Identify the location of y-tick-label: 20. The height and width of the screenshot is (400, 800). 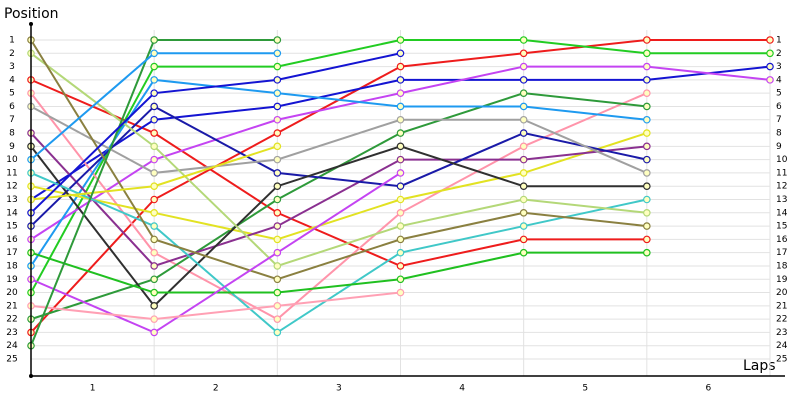
(12, 293).